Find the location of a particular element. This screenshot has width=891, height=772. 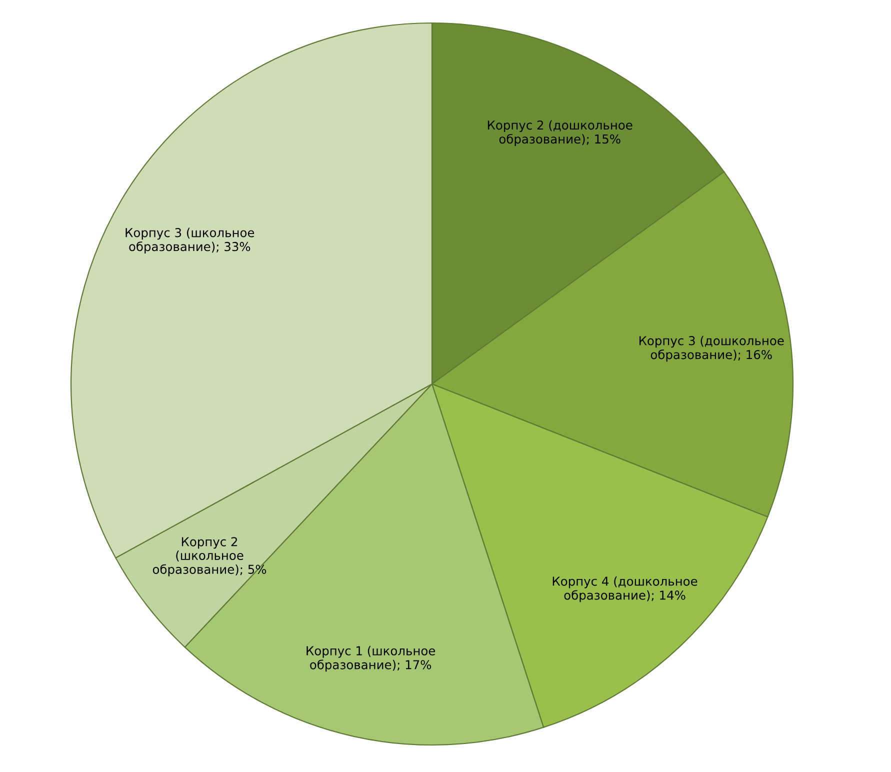

slice-label: Корпус 3 (школьное образование); 33% is located at coordinates (190, 241).